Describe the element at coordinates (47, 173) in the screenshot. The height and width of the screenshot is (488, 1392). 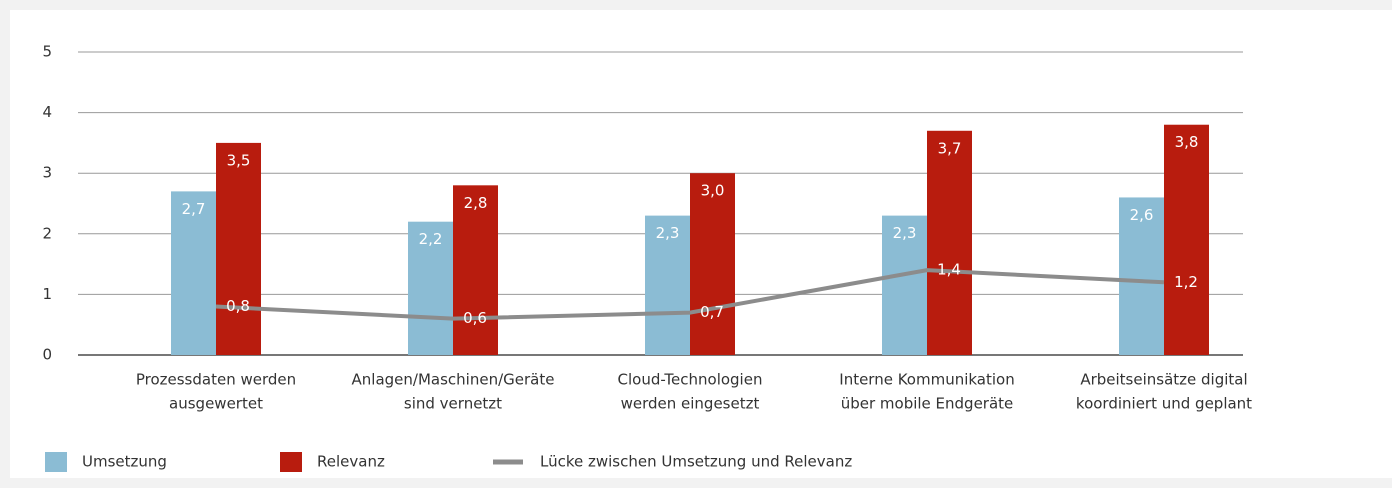
I see `y-tick-label: 3` at that location.